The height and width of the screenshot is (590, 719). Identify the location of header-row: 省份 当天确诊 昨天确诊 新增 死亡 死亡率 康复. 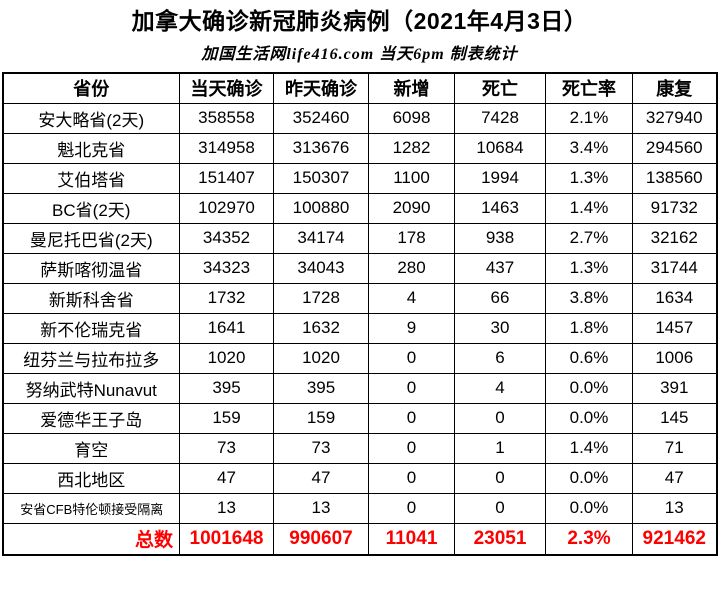
(359, 88).